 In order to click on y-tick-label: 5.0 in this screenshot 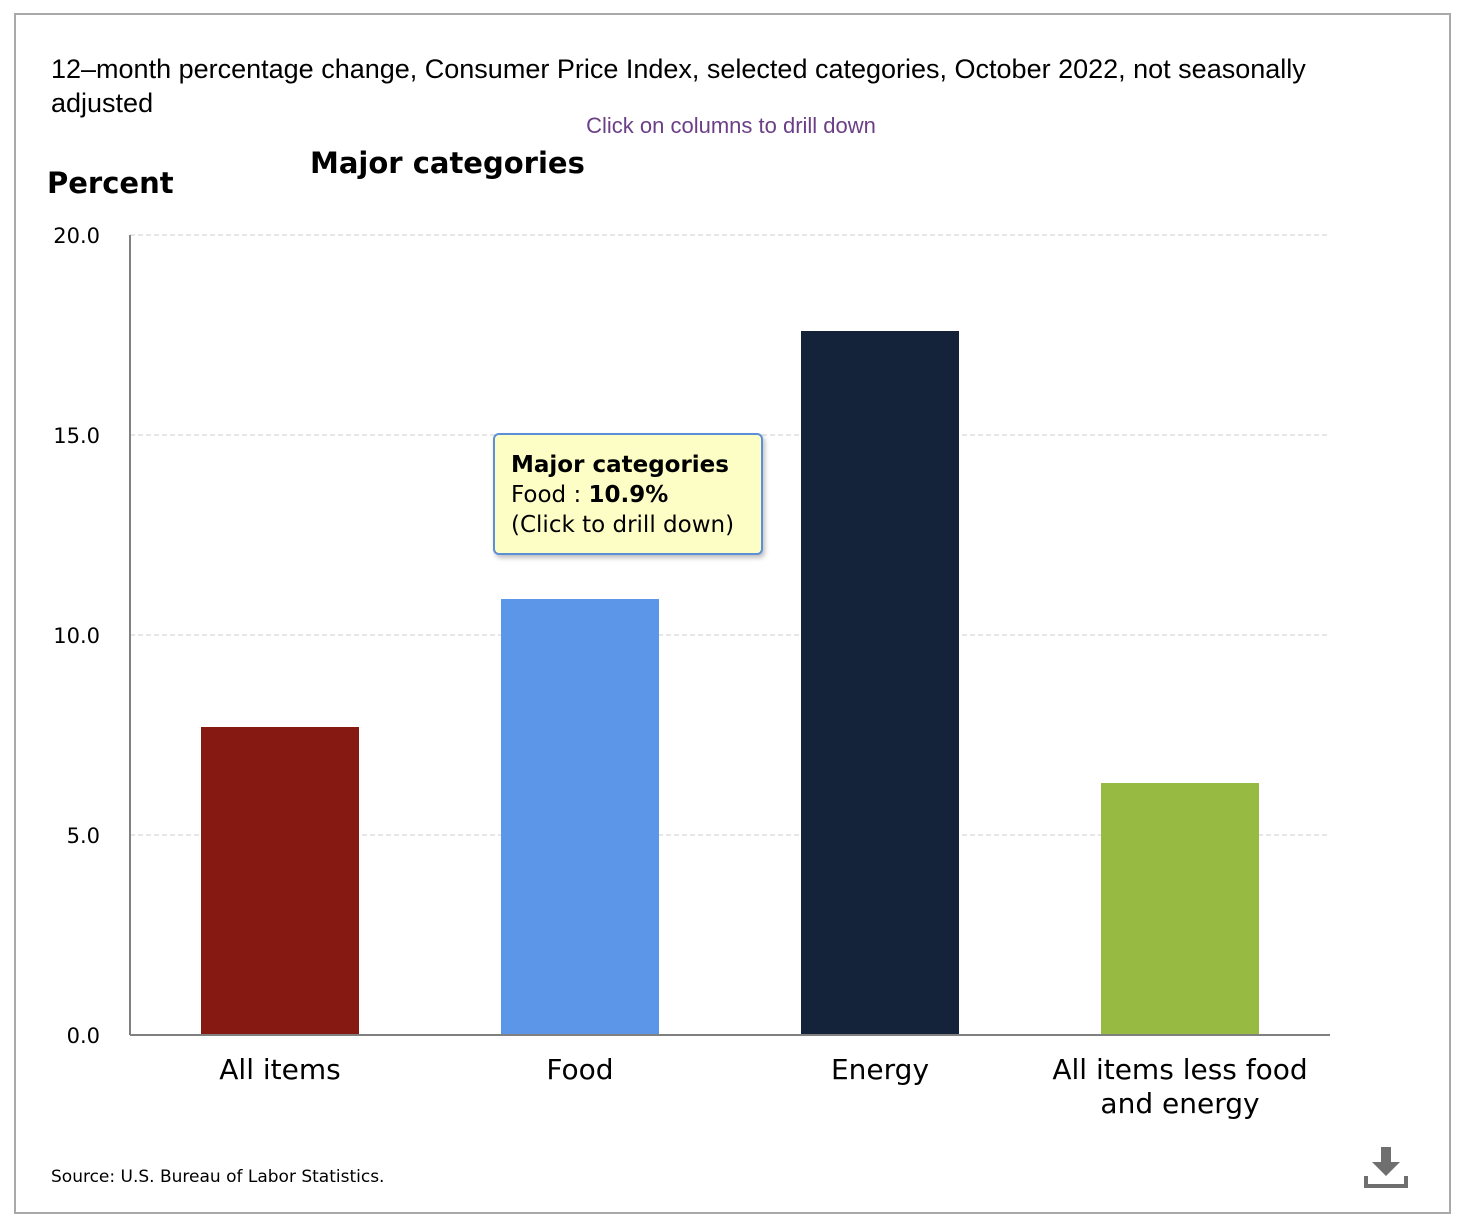, I will do `click(83, 836)`.